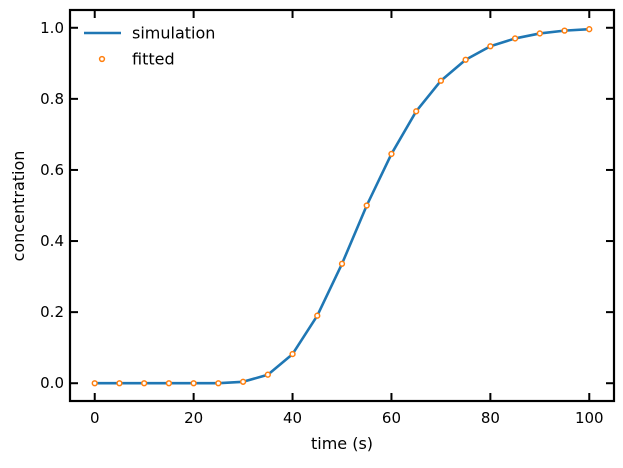 Image resolution: width=623 pixels, height=468 pixels. What do you see at coordinates (52, 170) in the screenshot?
I see `y-tick-label: 0.6` at bounding box center [52, 170].